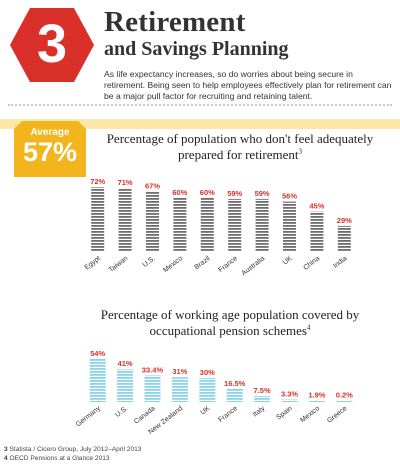 This screenshot has height=473, width=400. Describe the element at coordinates (202, 263) in the screenshot. I see `chart1-category-label: Brazil` at that location.